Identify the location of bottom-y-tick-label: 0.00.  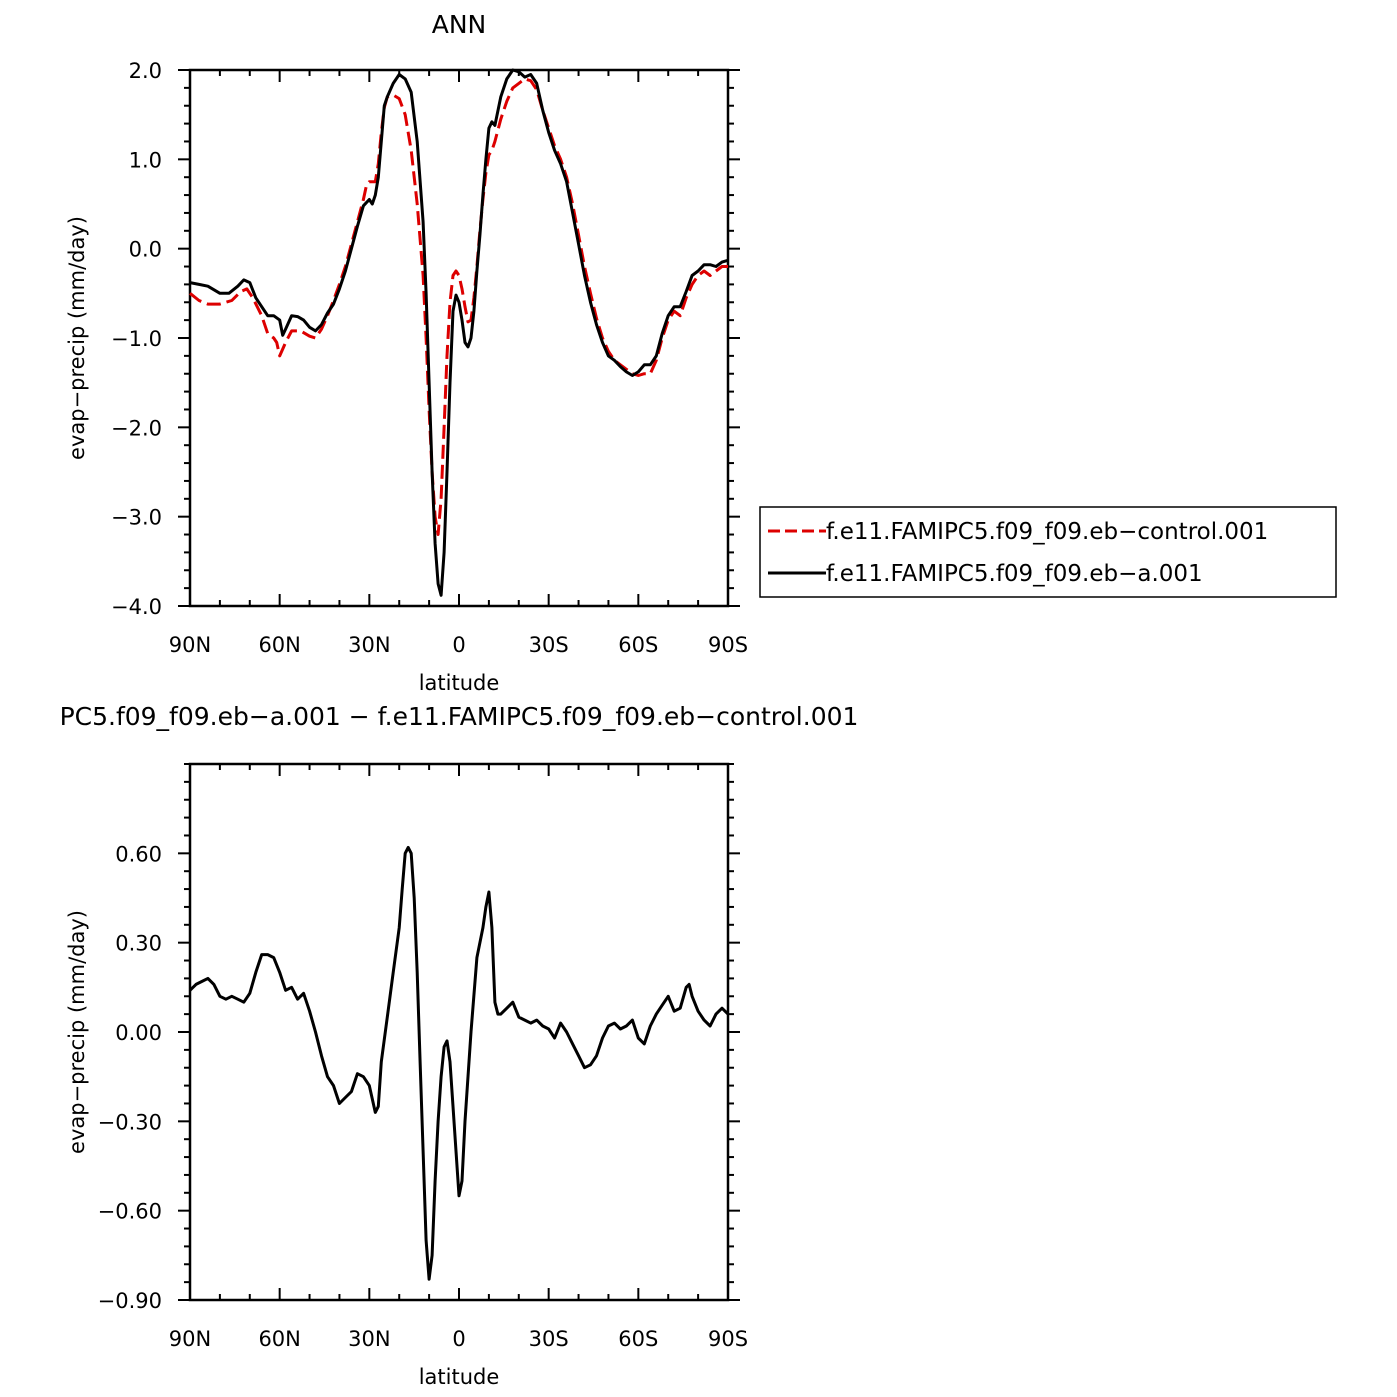
(138, 1033).